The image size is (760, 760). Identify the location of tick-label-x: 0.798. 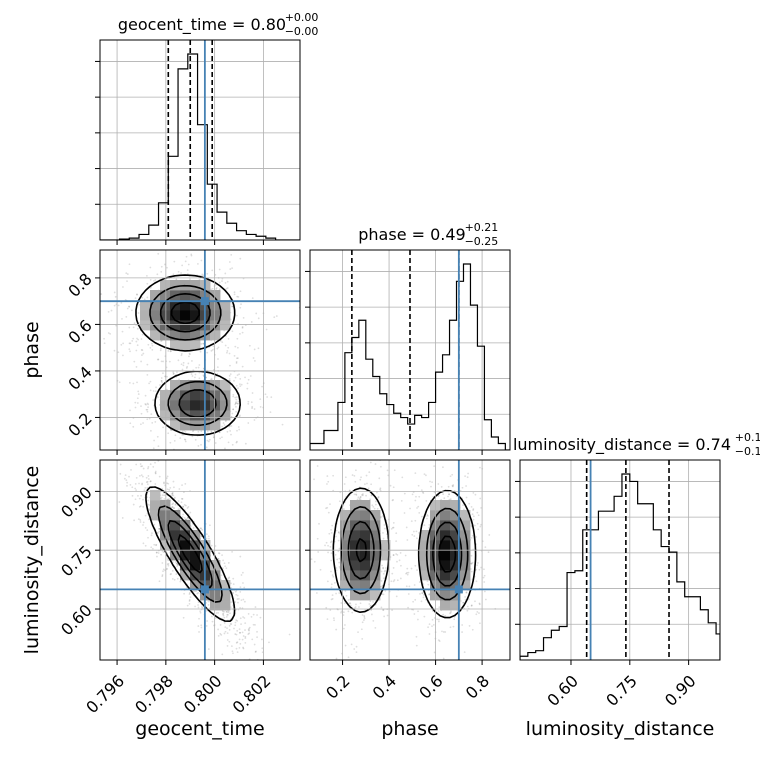
(154, 694).